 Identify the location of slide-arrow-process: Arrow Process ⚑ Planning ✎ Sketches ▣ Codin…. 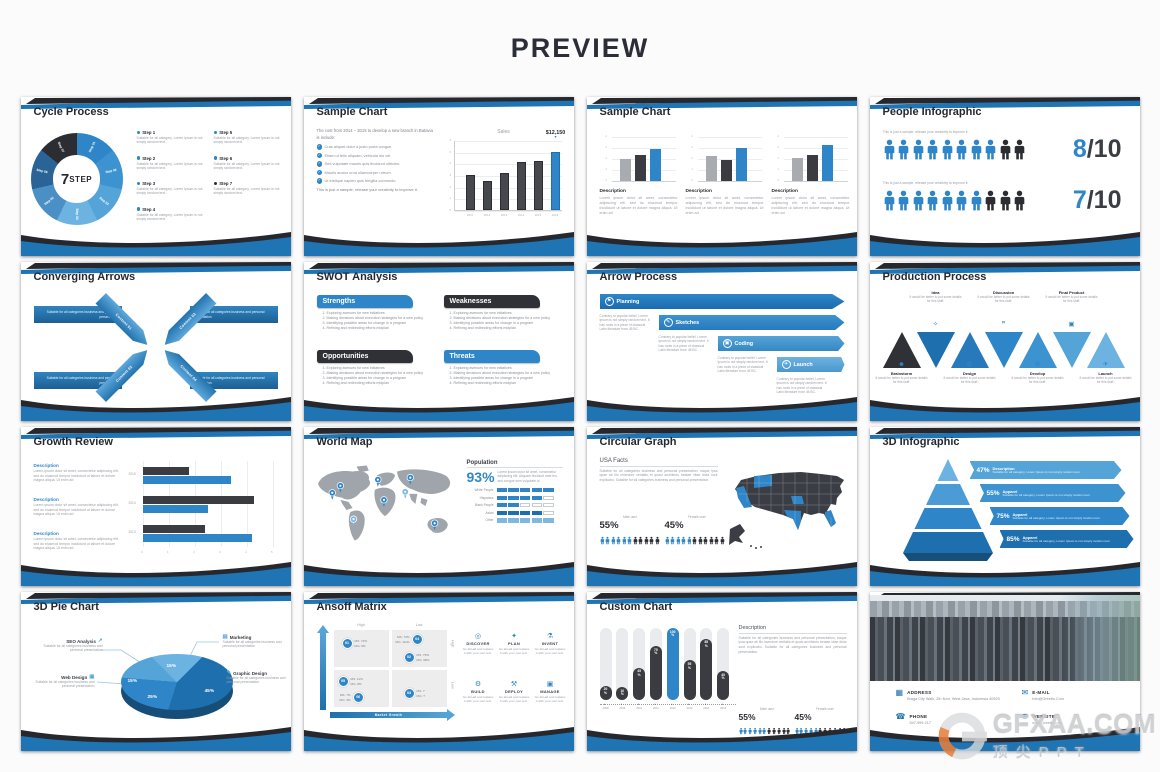
(721, 341).